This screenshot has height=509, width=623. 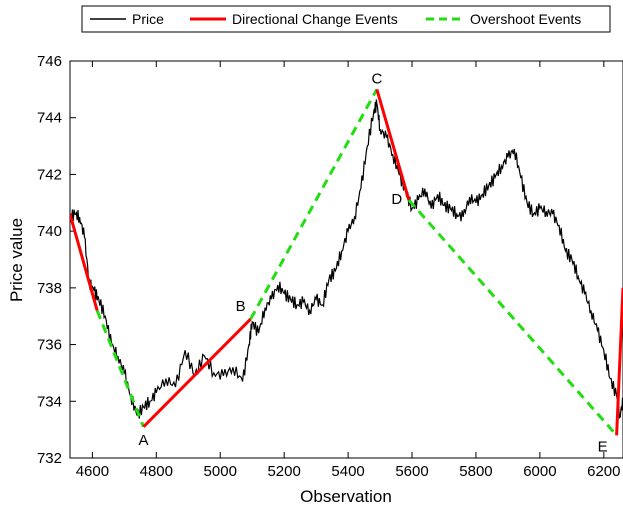 What do you see at coordinates (411, 471) in the screenshot?
I see `x-tick-label-5: 5600` at bounding box center [411, 471].